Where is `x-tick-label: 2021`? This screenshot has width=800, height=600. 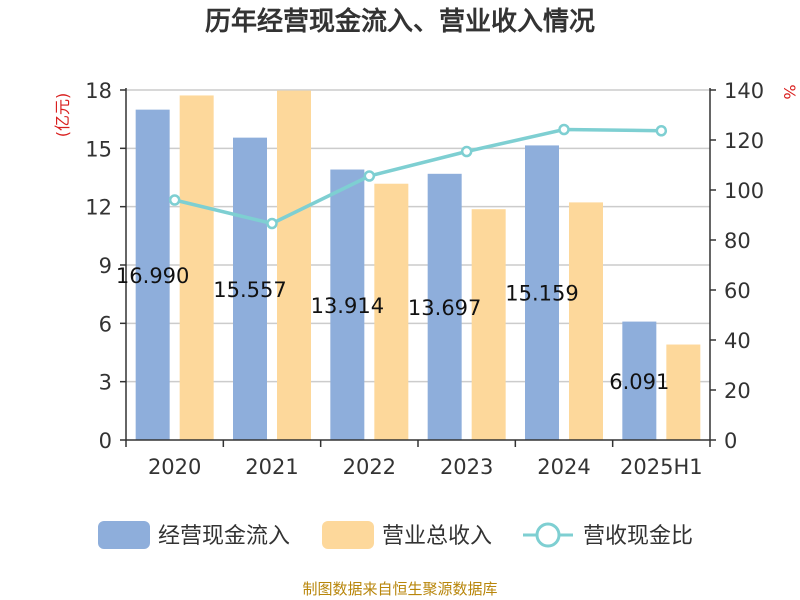 x-tick-label: 2021 is located at coordinates (271, 467).